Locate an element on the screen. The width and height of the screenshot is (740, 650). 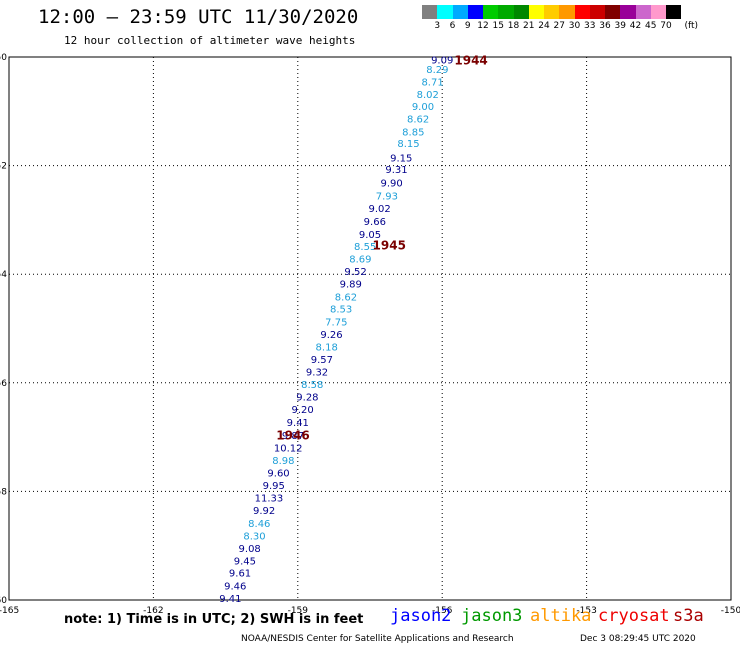
y-tick-label: -54 is located at coordinates (3, 275).